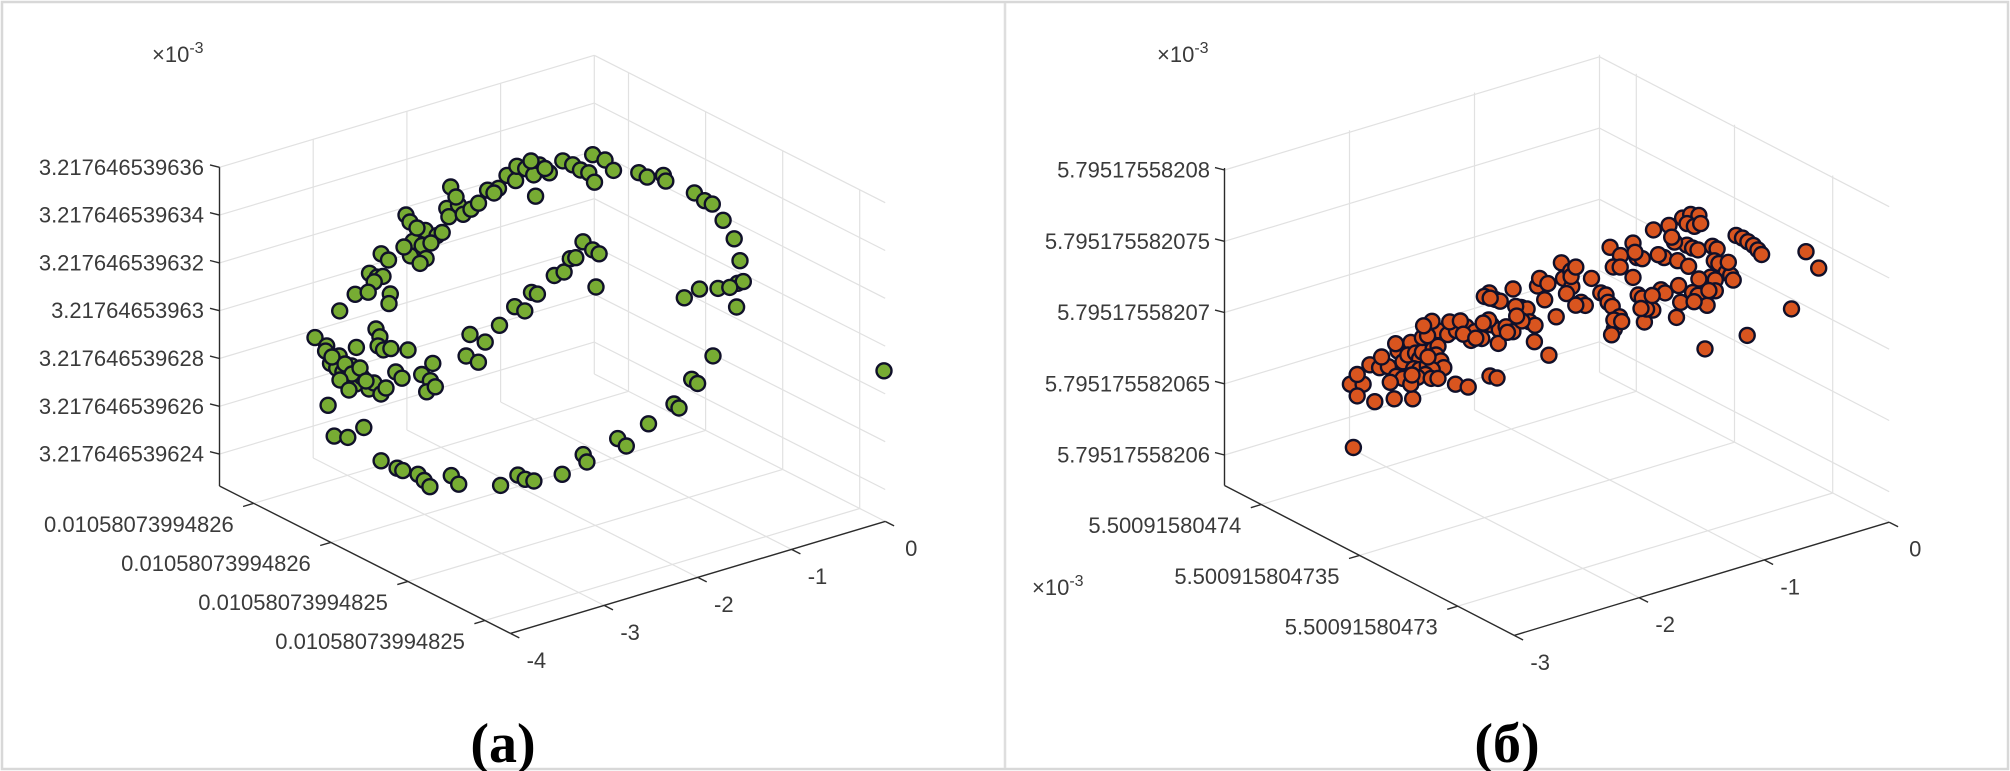 The width and height of the screenshot is (2010, 771). Describe the element at coordinates (1133, 455) in the screenshot. I see `svg-text: 5.79517558206` at that location.